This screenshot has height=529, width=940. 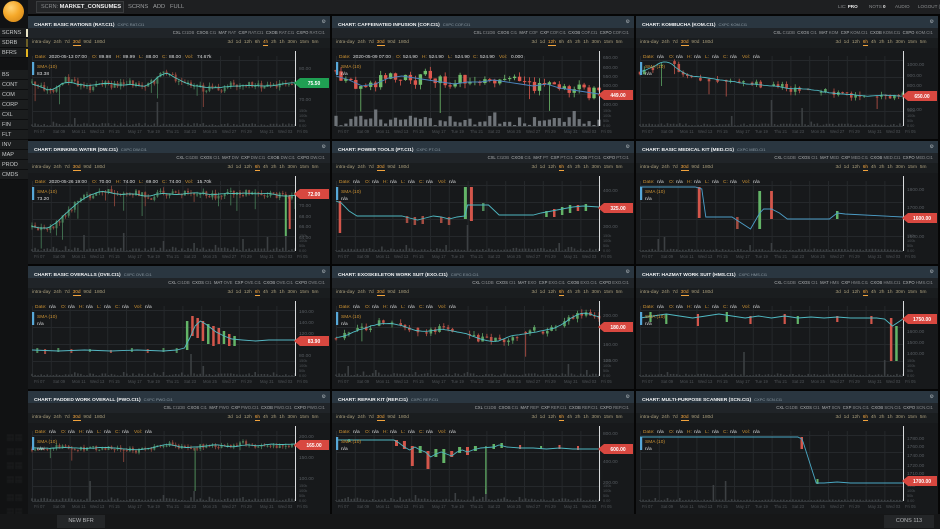 I want to click on svg-text: 75.50, so click(x=314, y=84).